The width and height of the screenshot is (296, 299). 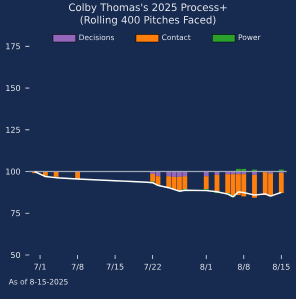 What do you see at coordinates (115, 267) in the screenshot?
I see `x-tick-label: 7/15` at bounding box center [115, 267].